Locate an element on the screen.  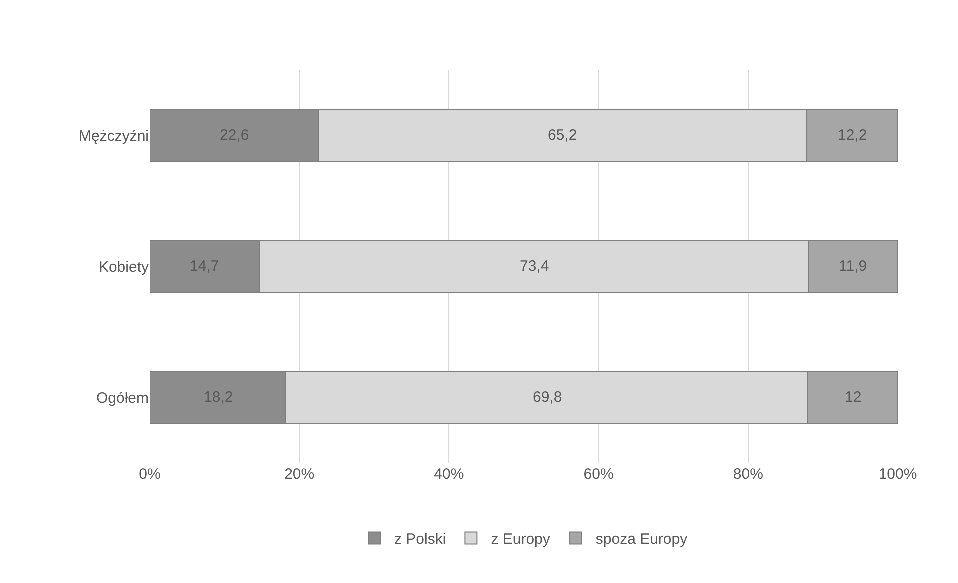
x-tick-label: 80% is located at coordinates (748, 474).